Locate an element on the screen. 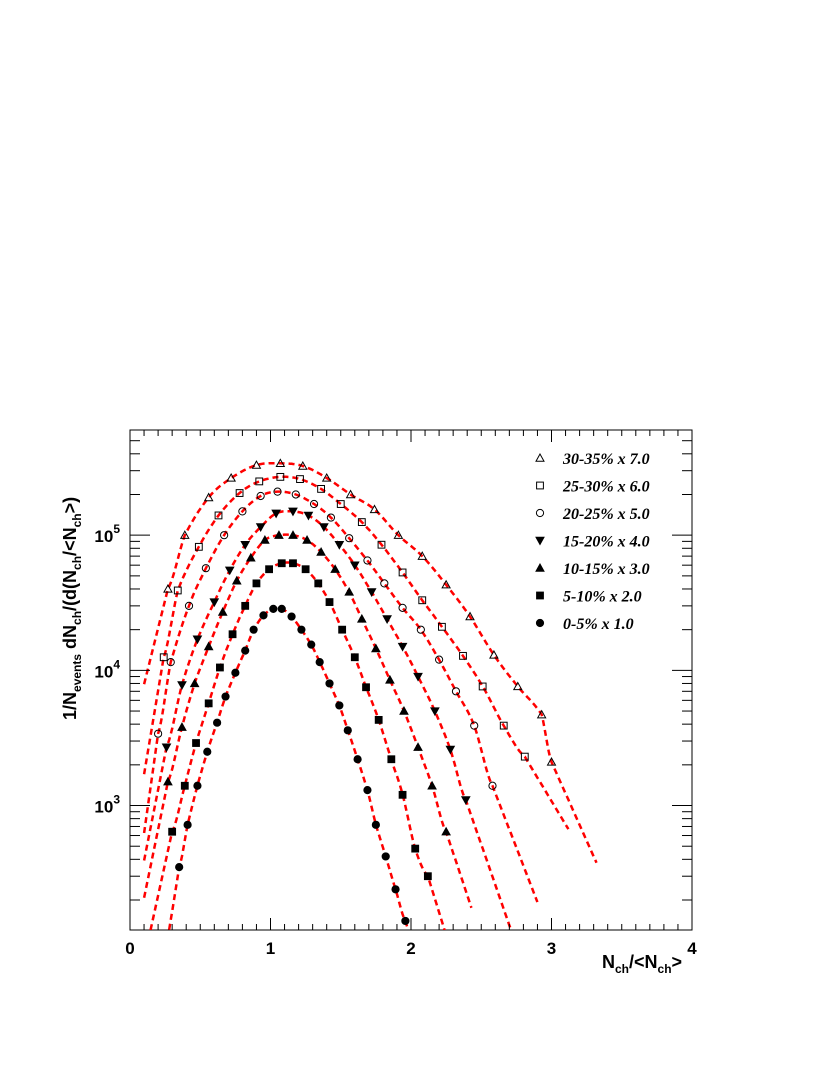  legend-label: 10-15% x 3.0 is located at coordinates (606, 569).